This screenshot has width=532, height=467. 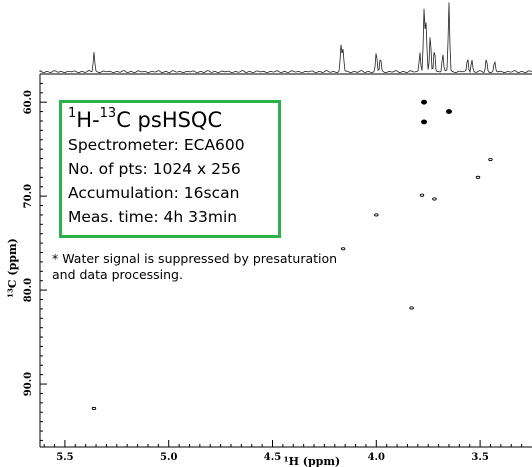 I want to click on x-tick-label: 3.5, so click(x=479, y=457).